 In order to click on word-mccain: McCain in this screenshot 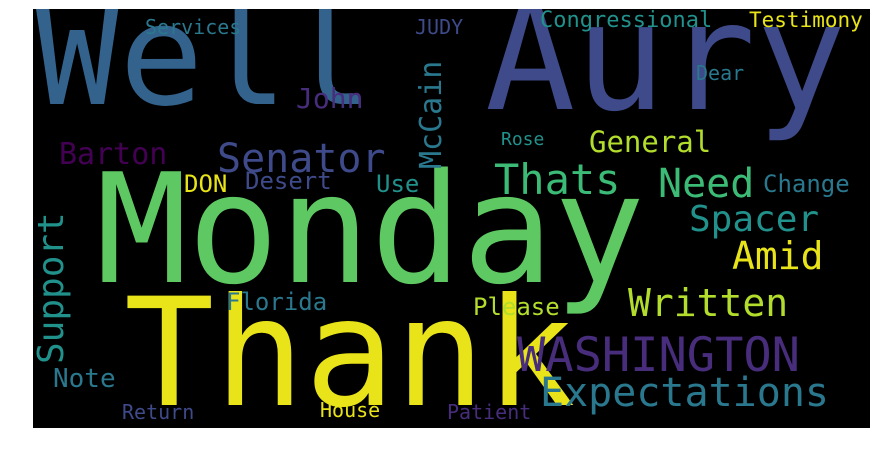, I will do `click(431, 114)`.